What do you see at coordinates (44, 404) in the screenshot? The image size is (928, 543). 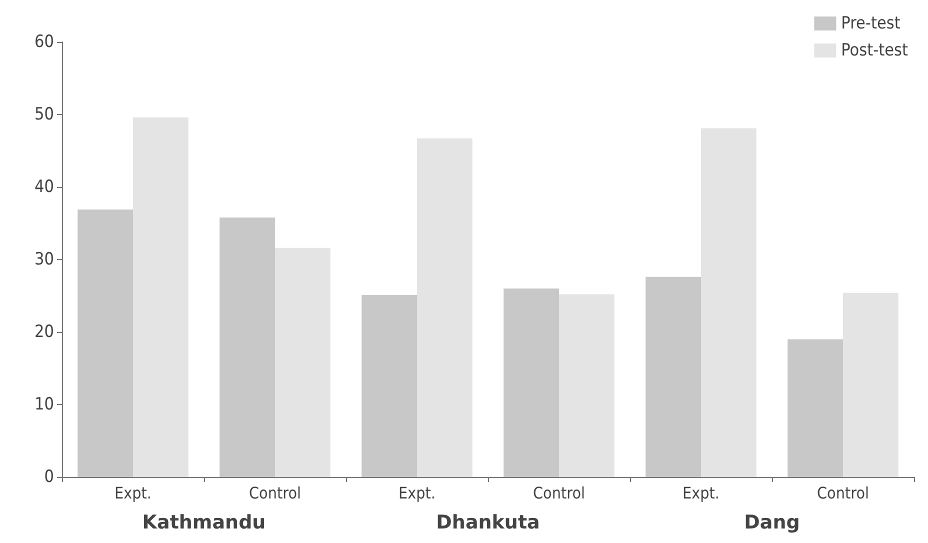 I see `y-tick-label: 10` at bounding box center [44, 404].